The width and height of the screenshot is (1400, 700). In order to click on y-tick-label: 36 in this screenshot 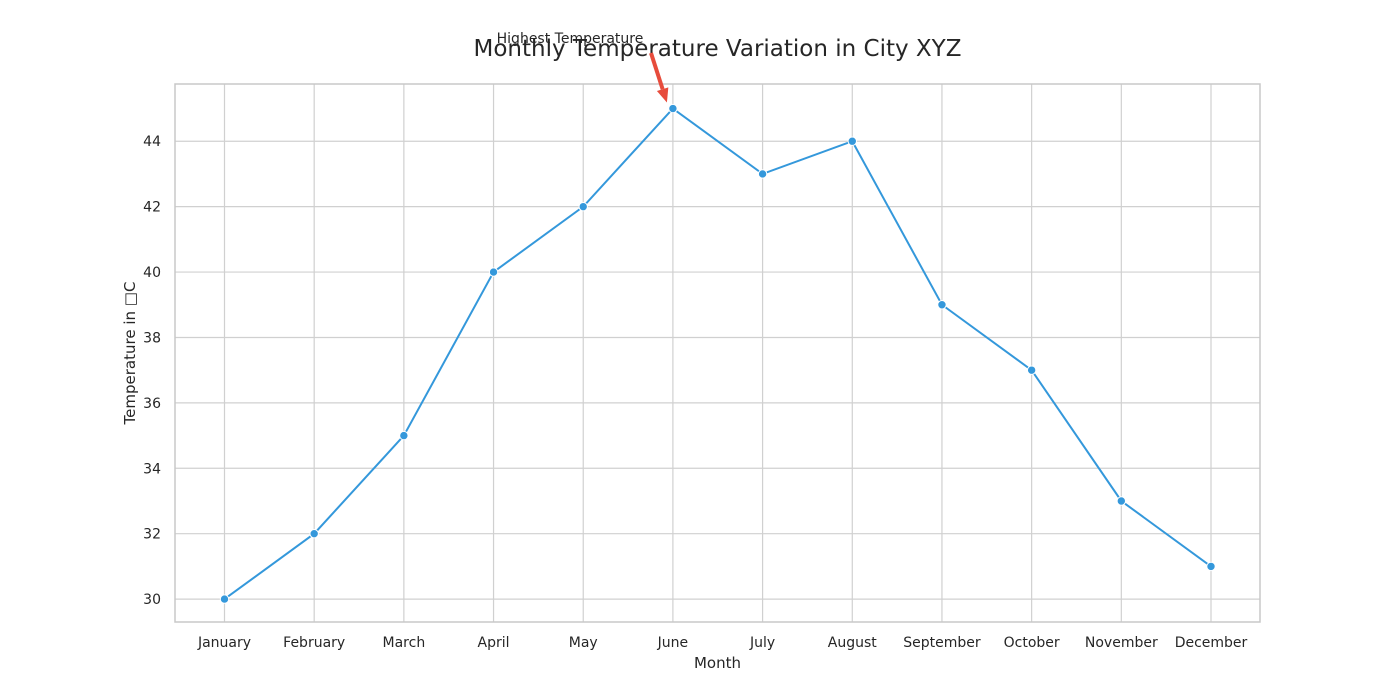, I will do `click(152, 404)`.